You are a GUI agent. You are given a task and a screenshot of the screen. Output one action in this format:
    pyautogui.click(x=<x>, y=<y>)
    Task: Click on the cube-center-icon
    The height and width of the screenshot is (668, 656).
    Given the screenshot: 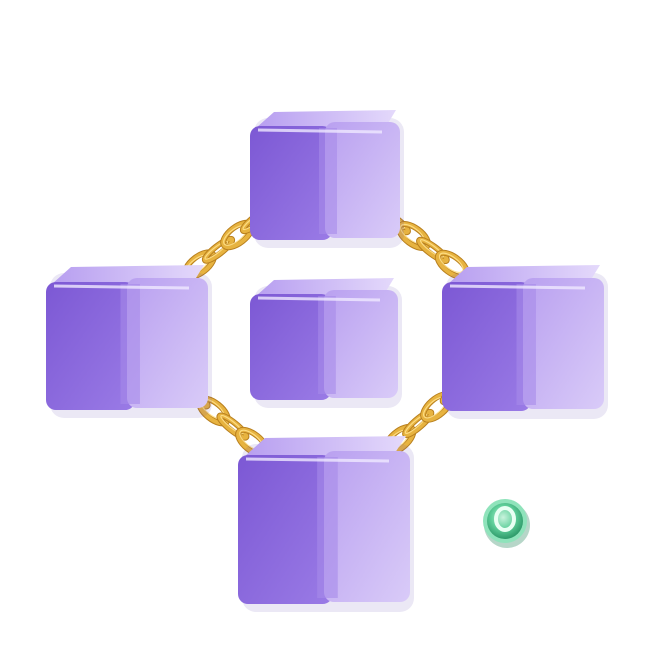 What is the action you would take?
    pyautogui.click(x=326, y=343)
    